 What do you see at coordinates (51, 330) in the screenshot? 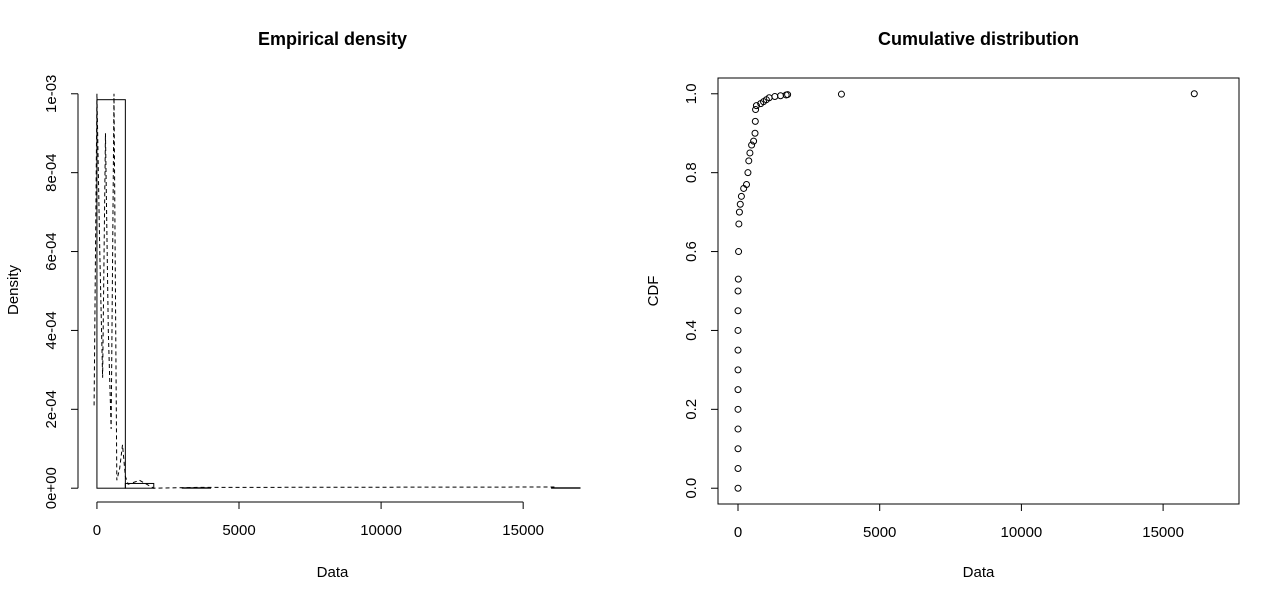
I see `y-tick-label: 4e-04` at bounding box center [51, 330].